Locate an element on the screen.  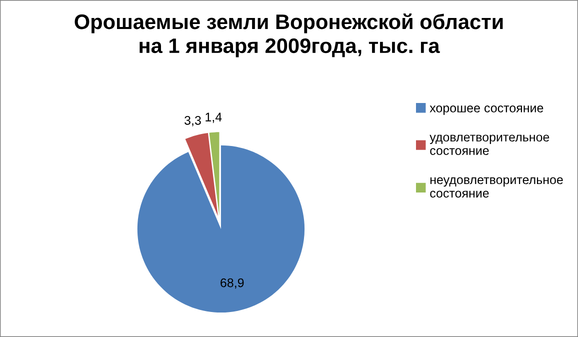
legend-label: неудовлетворительное состояние is located at coordinates (496, 187).